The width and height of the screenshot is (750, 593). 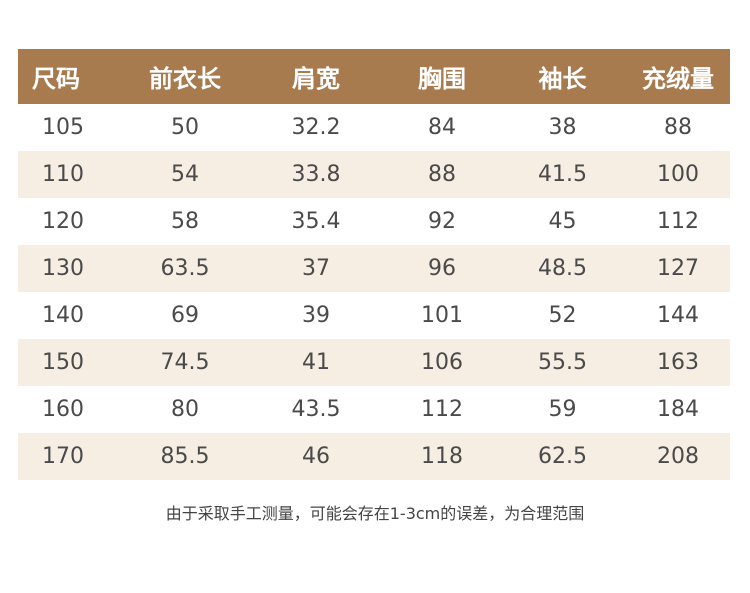 What do you see at coordinates (562, 221) in the screenshot?
I see `cell-sleeve-length: 45` at bounding box center [562, 221].